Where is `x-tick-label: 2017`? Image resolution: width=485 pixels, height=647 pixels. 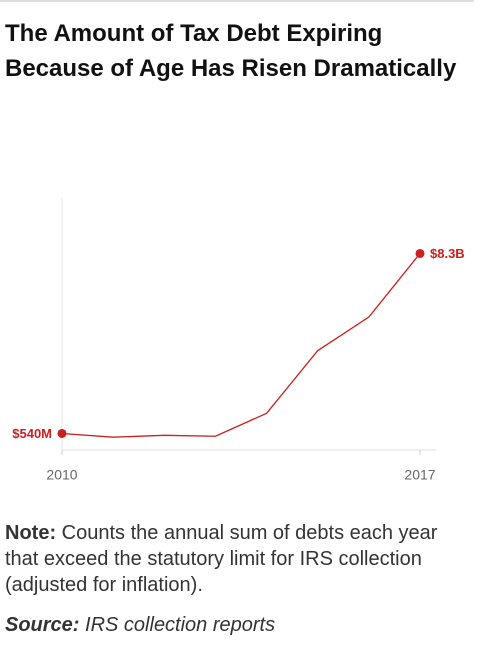 x-tick-label: 2017 is located at coordinates (419, 475).